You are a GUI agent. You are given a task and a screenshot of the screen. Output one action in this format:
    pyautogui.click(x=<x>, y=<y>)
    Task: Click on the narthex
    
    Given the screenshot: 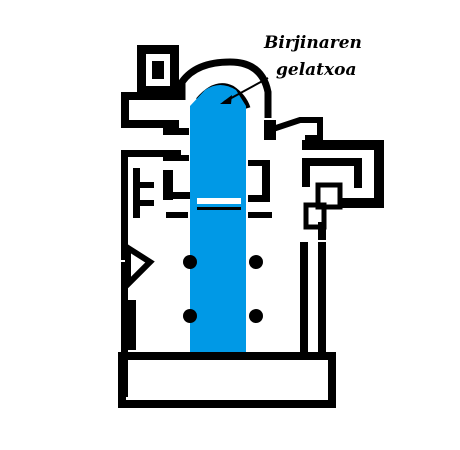 What is the action you would take?
    pyautogui.click(x=227, y=380)
    